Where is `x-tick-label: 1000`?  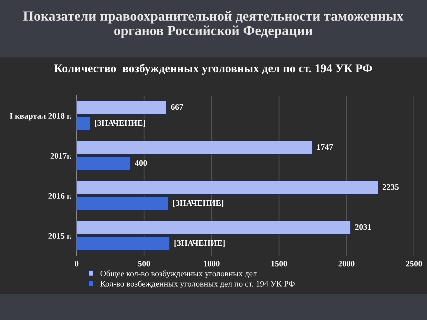 x-tick-label: 1000 is located at coordinates (212, 264).